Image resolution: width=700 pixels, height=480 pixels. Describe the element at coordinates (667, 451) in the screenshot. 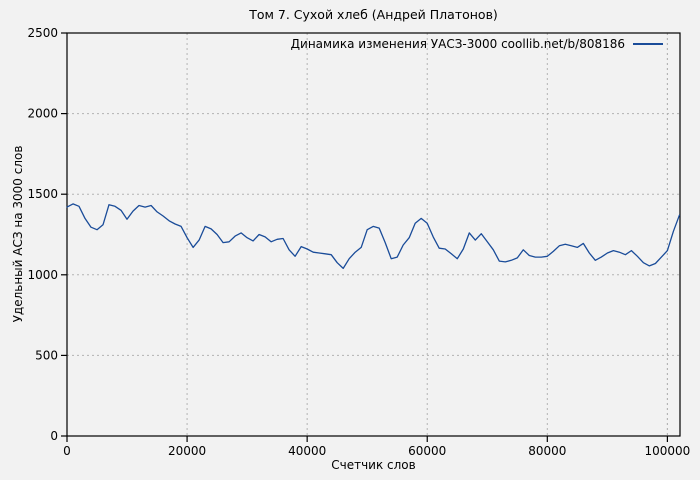

I see `x-tick-label: 100000` at that location.